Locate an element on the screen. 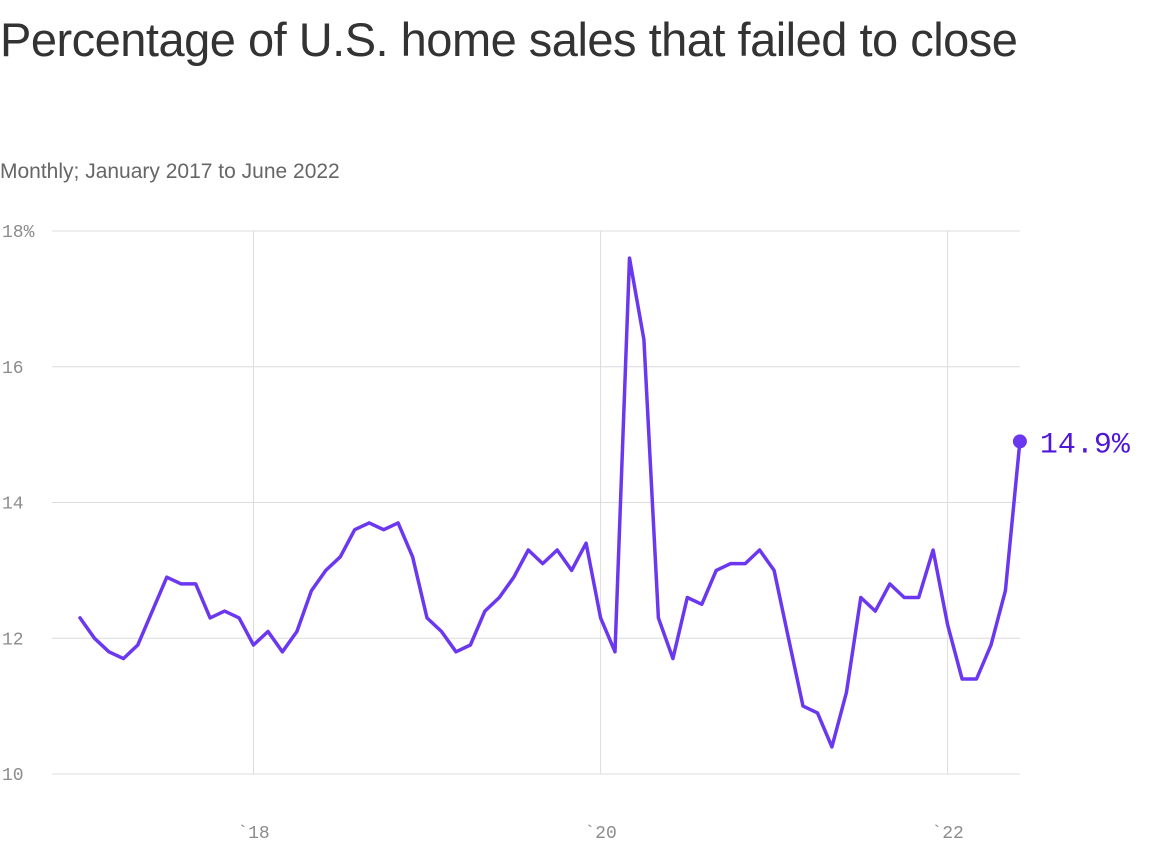 The height and width of the screenshot is (856, 1154). y-tick-label: 18% is located at coordinates (18, 233).